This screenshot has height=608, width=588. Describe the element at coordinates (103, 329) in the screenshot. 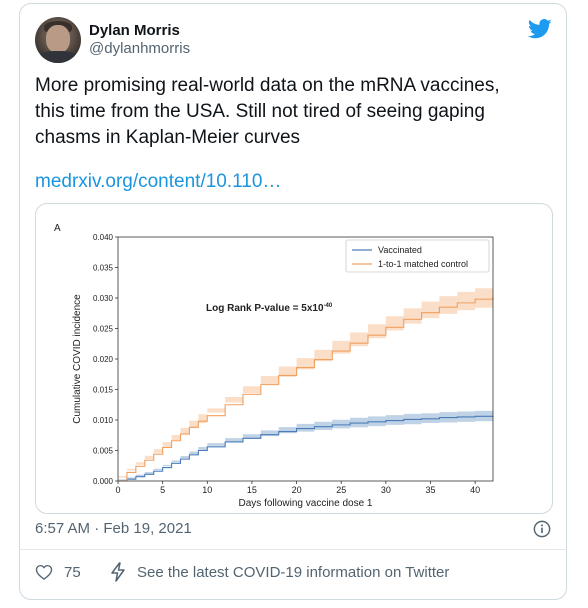

I see `y-tick-label: 0.025` at that location.